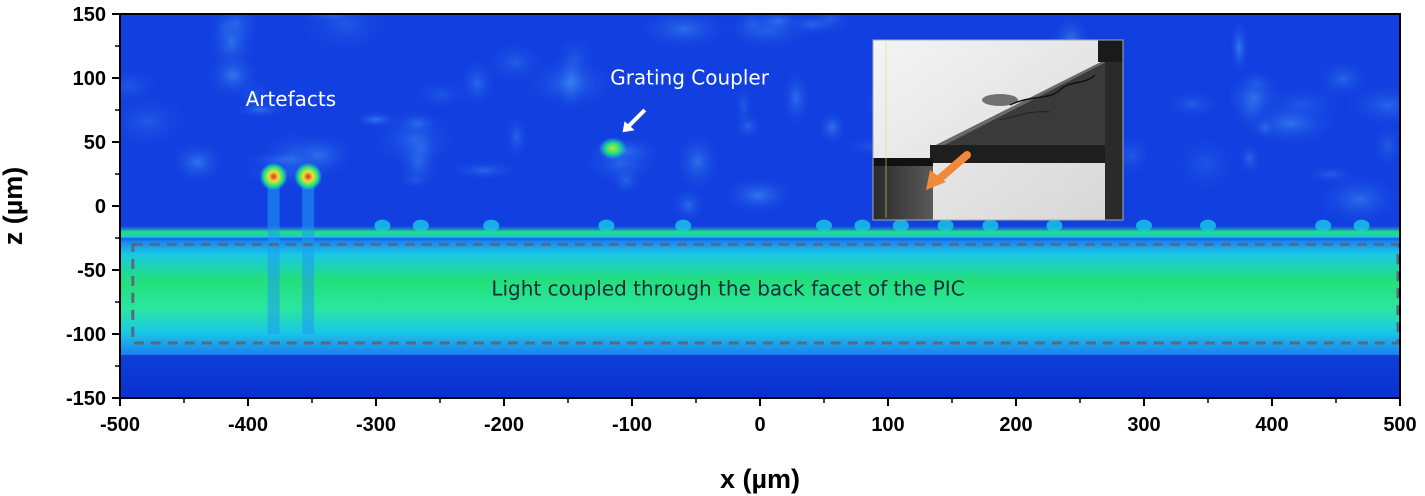 The width and height of the screenshot is (1425, 496). What do you see at coordinates (634, 120) in the screenshot?
I see `grating-coupler-arrow-icon` at bounding box center [634, 120].